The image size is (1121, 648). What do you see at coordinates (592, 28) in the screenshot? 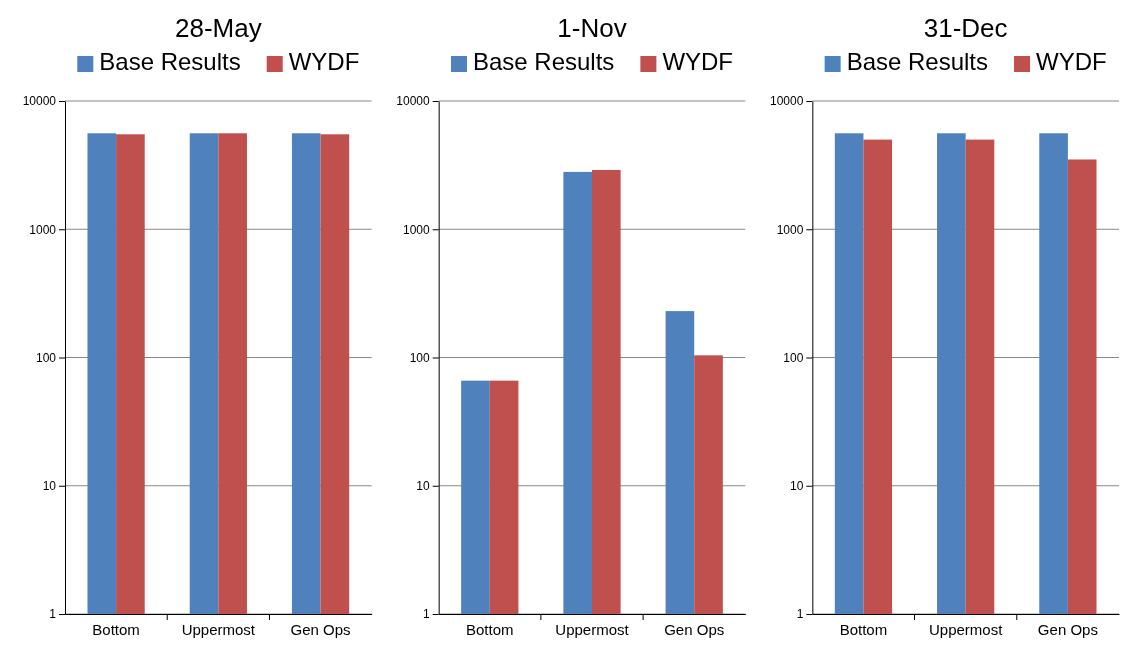
I see `chart-title: 1-Nov` at bounding box center [592, 28].